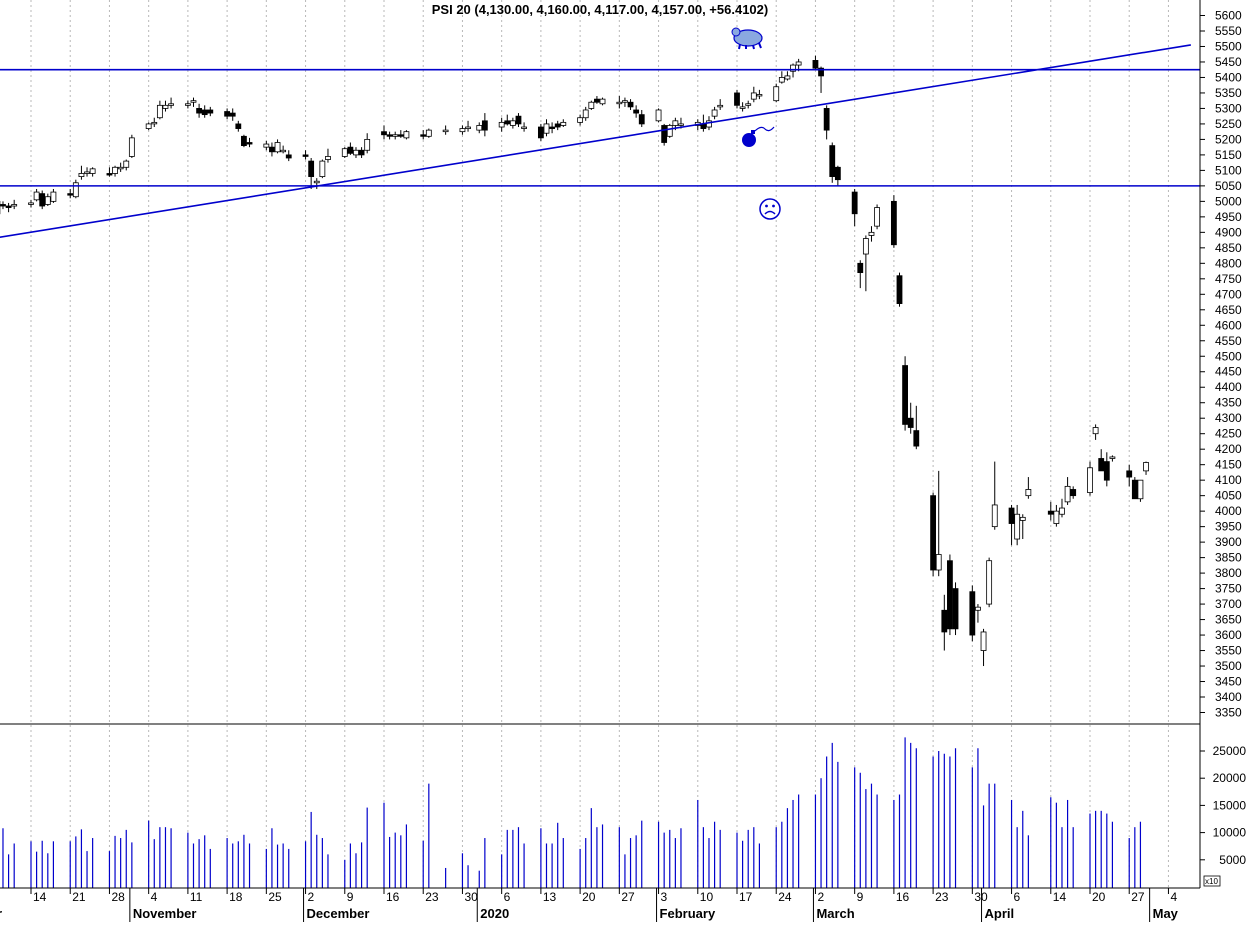  Describe the element at coordinates (1228, 558) in the screenshot. I see `price-tick-label: 3850` at that location.